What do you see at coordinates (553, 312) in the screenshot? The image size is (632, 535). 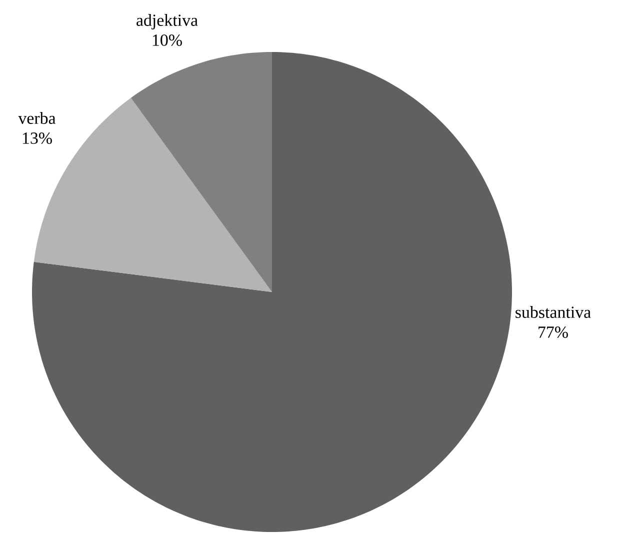 I see `slice-label: substantiva` at bounding box center [553, 312].